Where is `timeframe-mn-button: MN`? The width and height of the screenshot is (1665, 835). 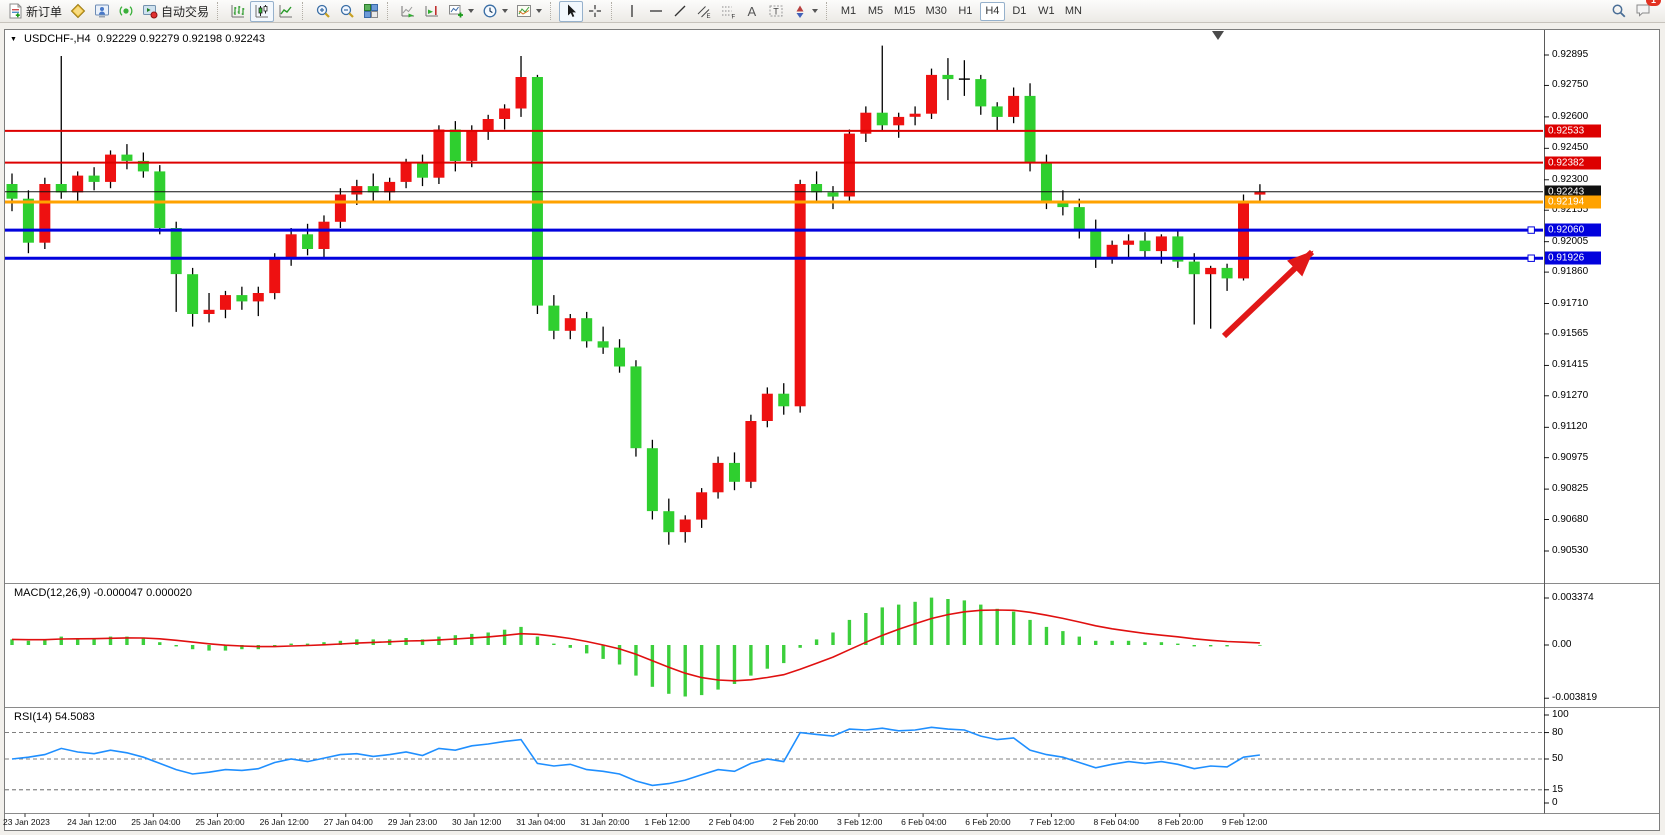 timeframe-mn-button: MN is located at coordinates (1073, 11).